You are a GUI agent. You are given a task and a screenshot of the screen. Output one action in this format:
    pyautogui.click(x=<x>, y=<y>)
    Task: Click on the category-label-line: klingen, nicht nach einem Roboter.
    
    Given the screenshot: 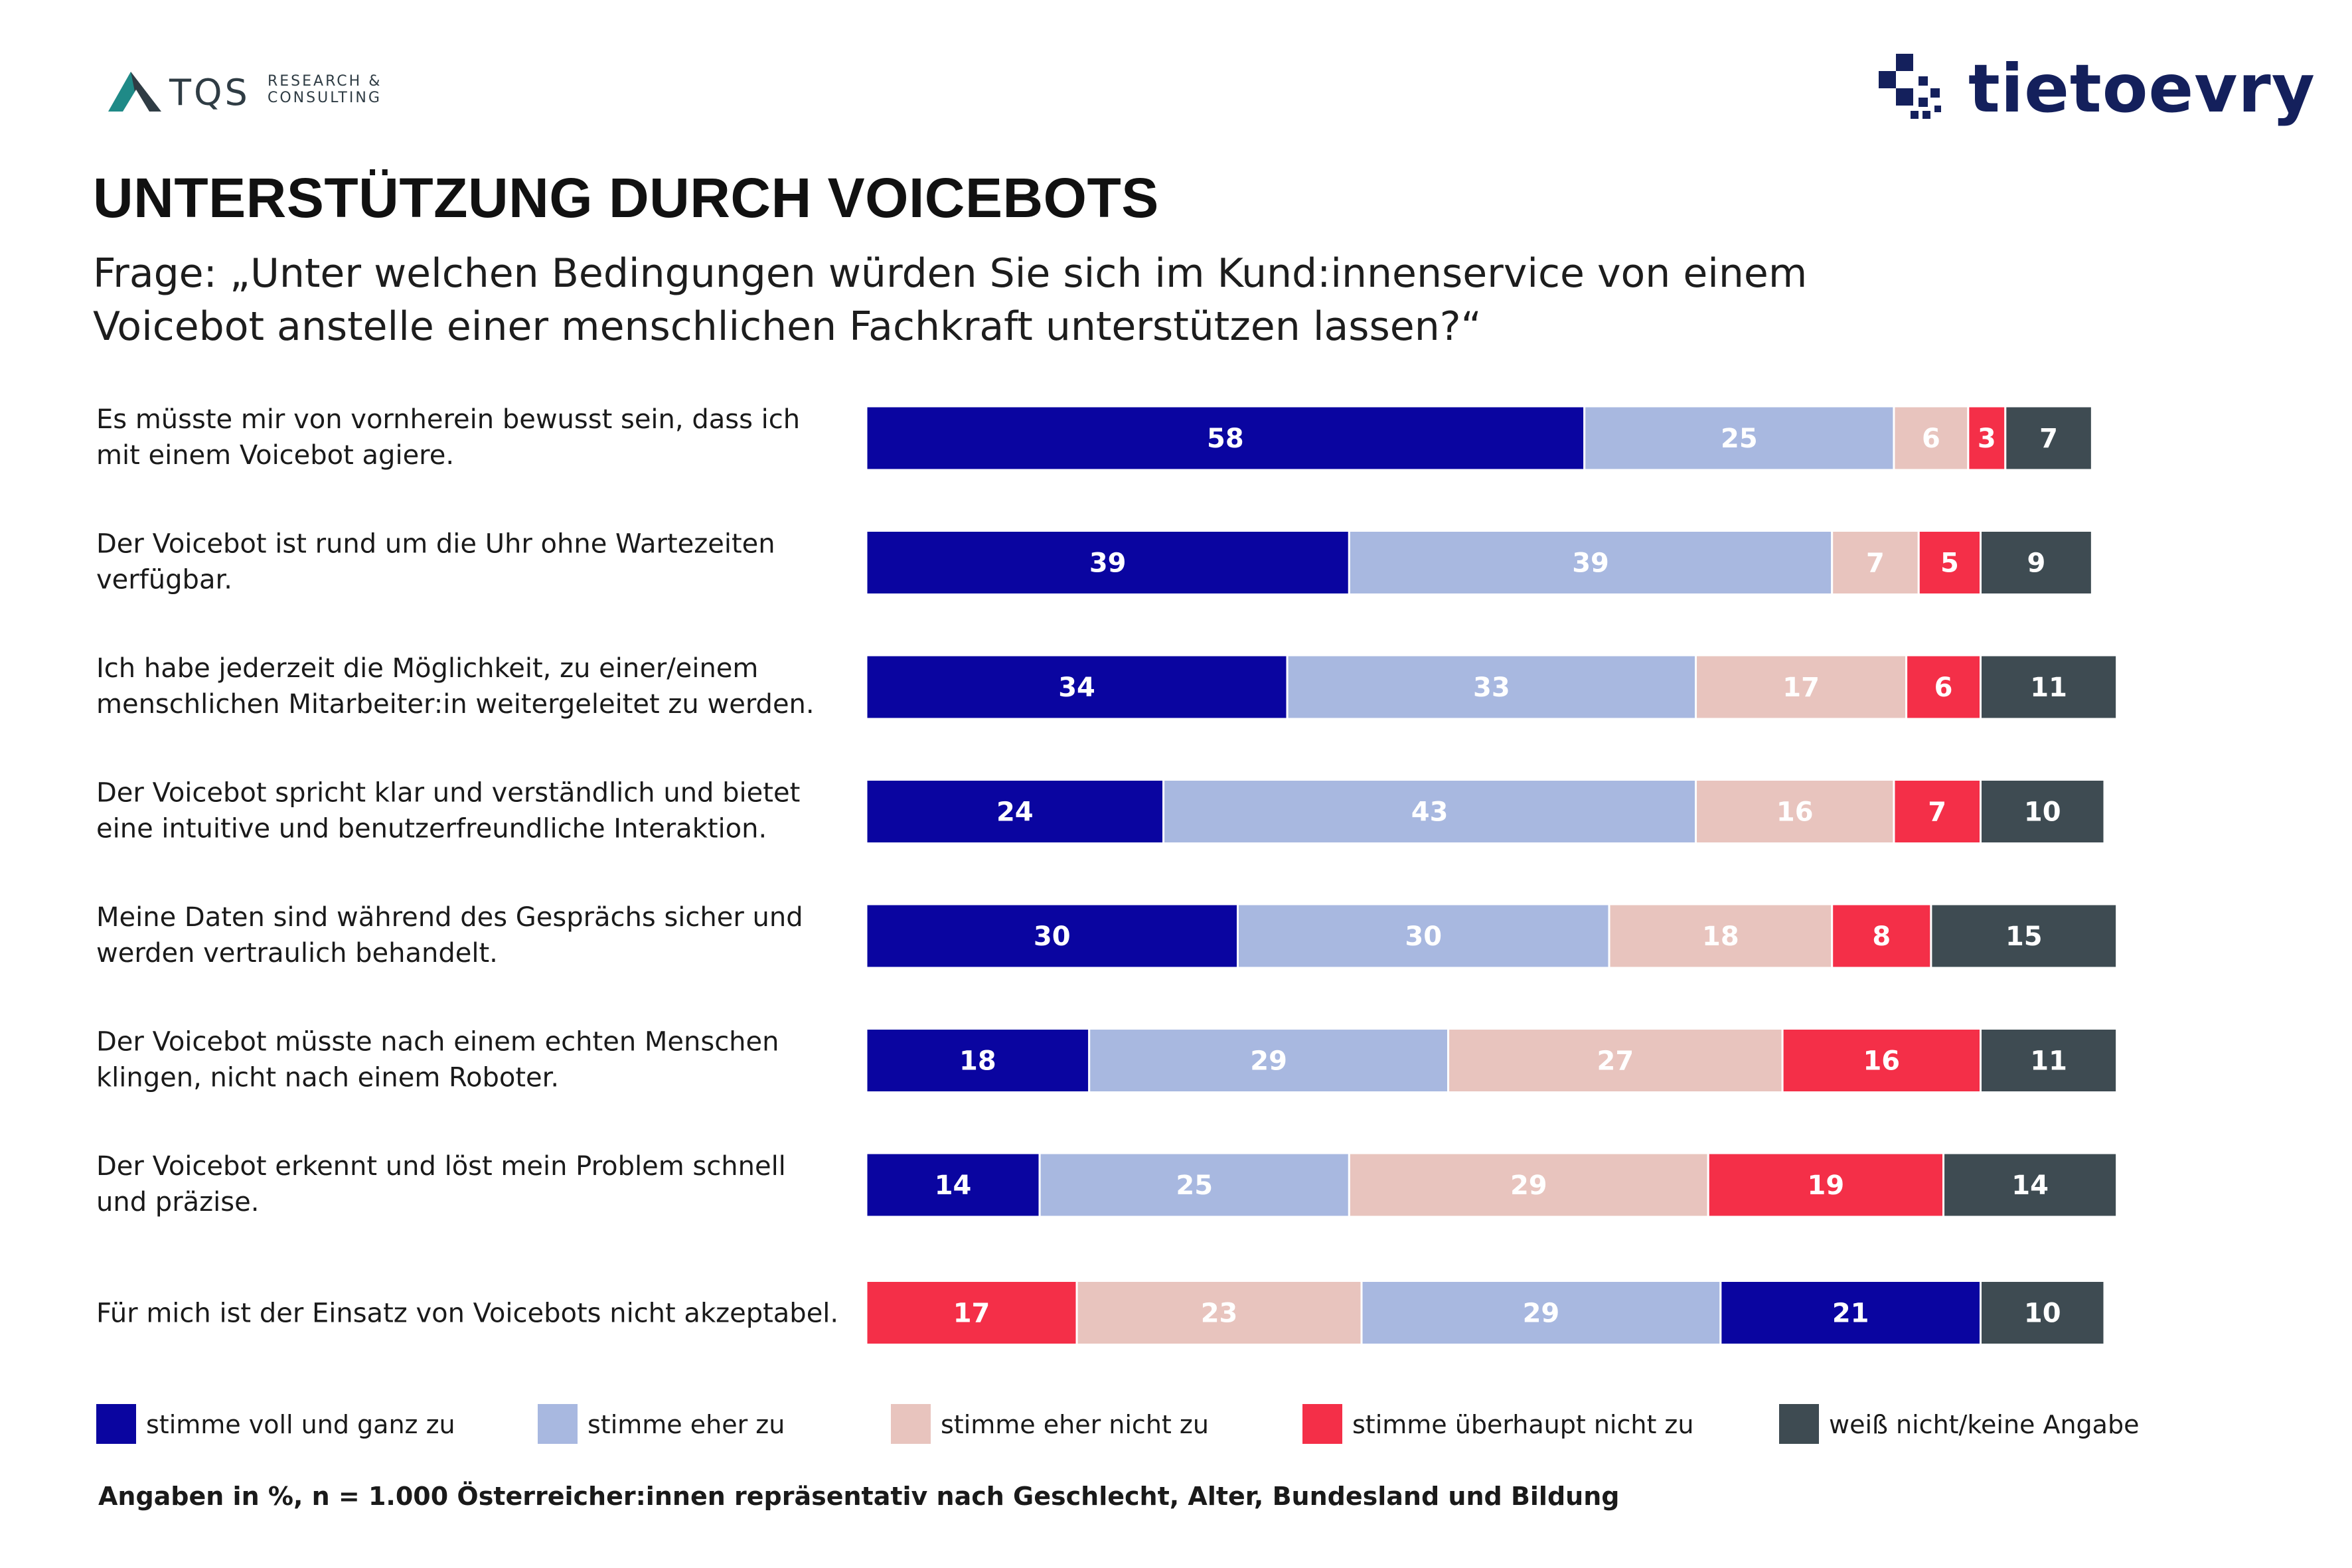 What is the action you would take?
    pyautogui.click(x=328, y=1078)
    